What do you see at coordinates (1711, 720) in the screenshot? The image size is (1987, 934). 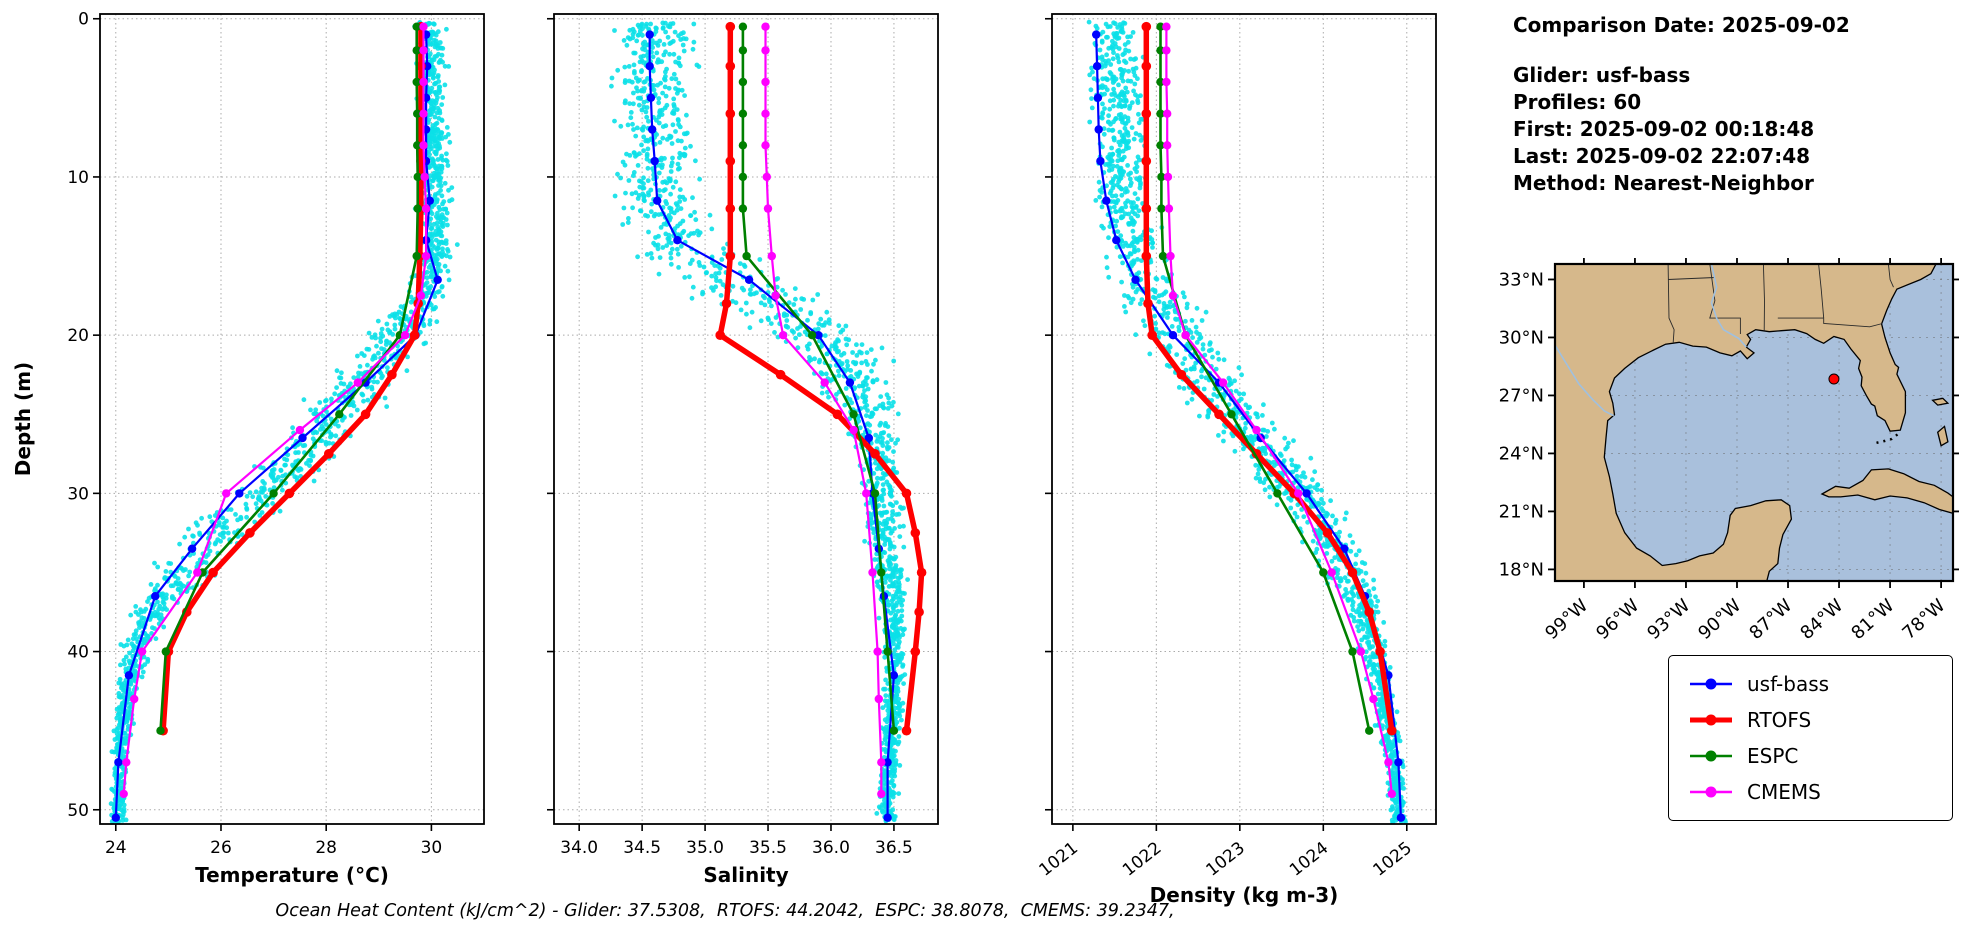 I see `legend-swatch-rtofs` at bounding box center [1711, 720].